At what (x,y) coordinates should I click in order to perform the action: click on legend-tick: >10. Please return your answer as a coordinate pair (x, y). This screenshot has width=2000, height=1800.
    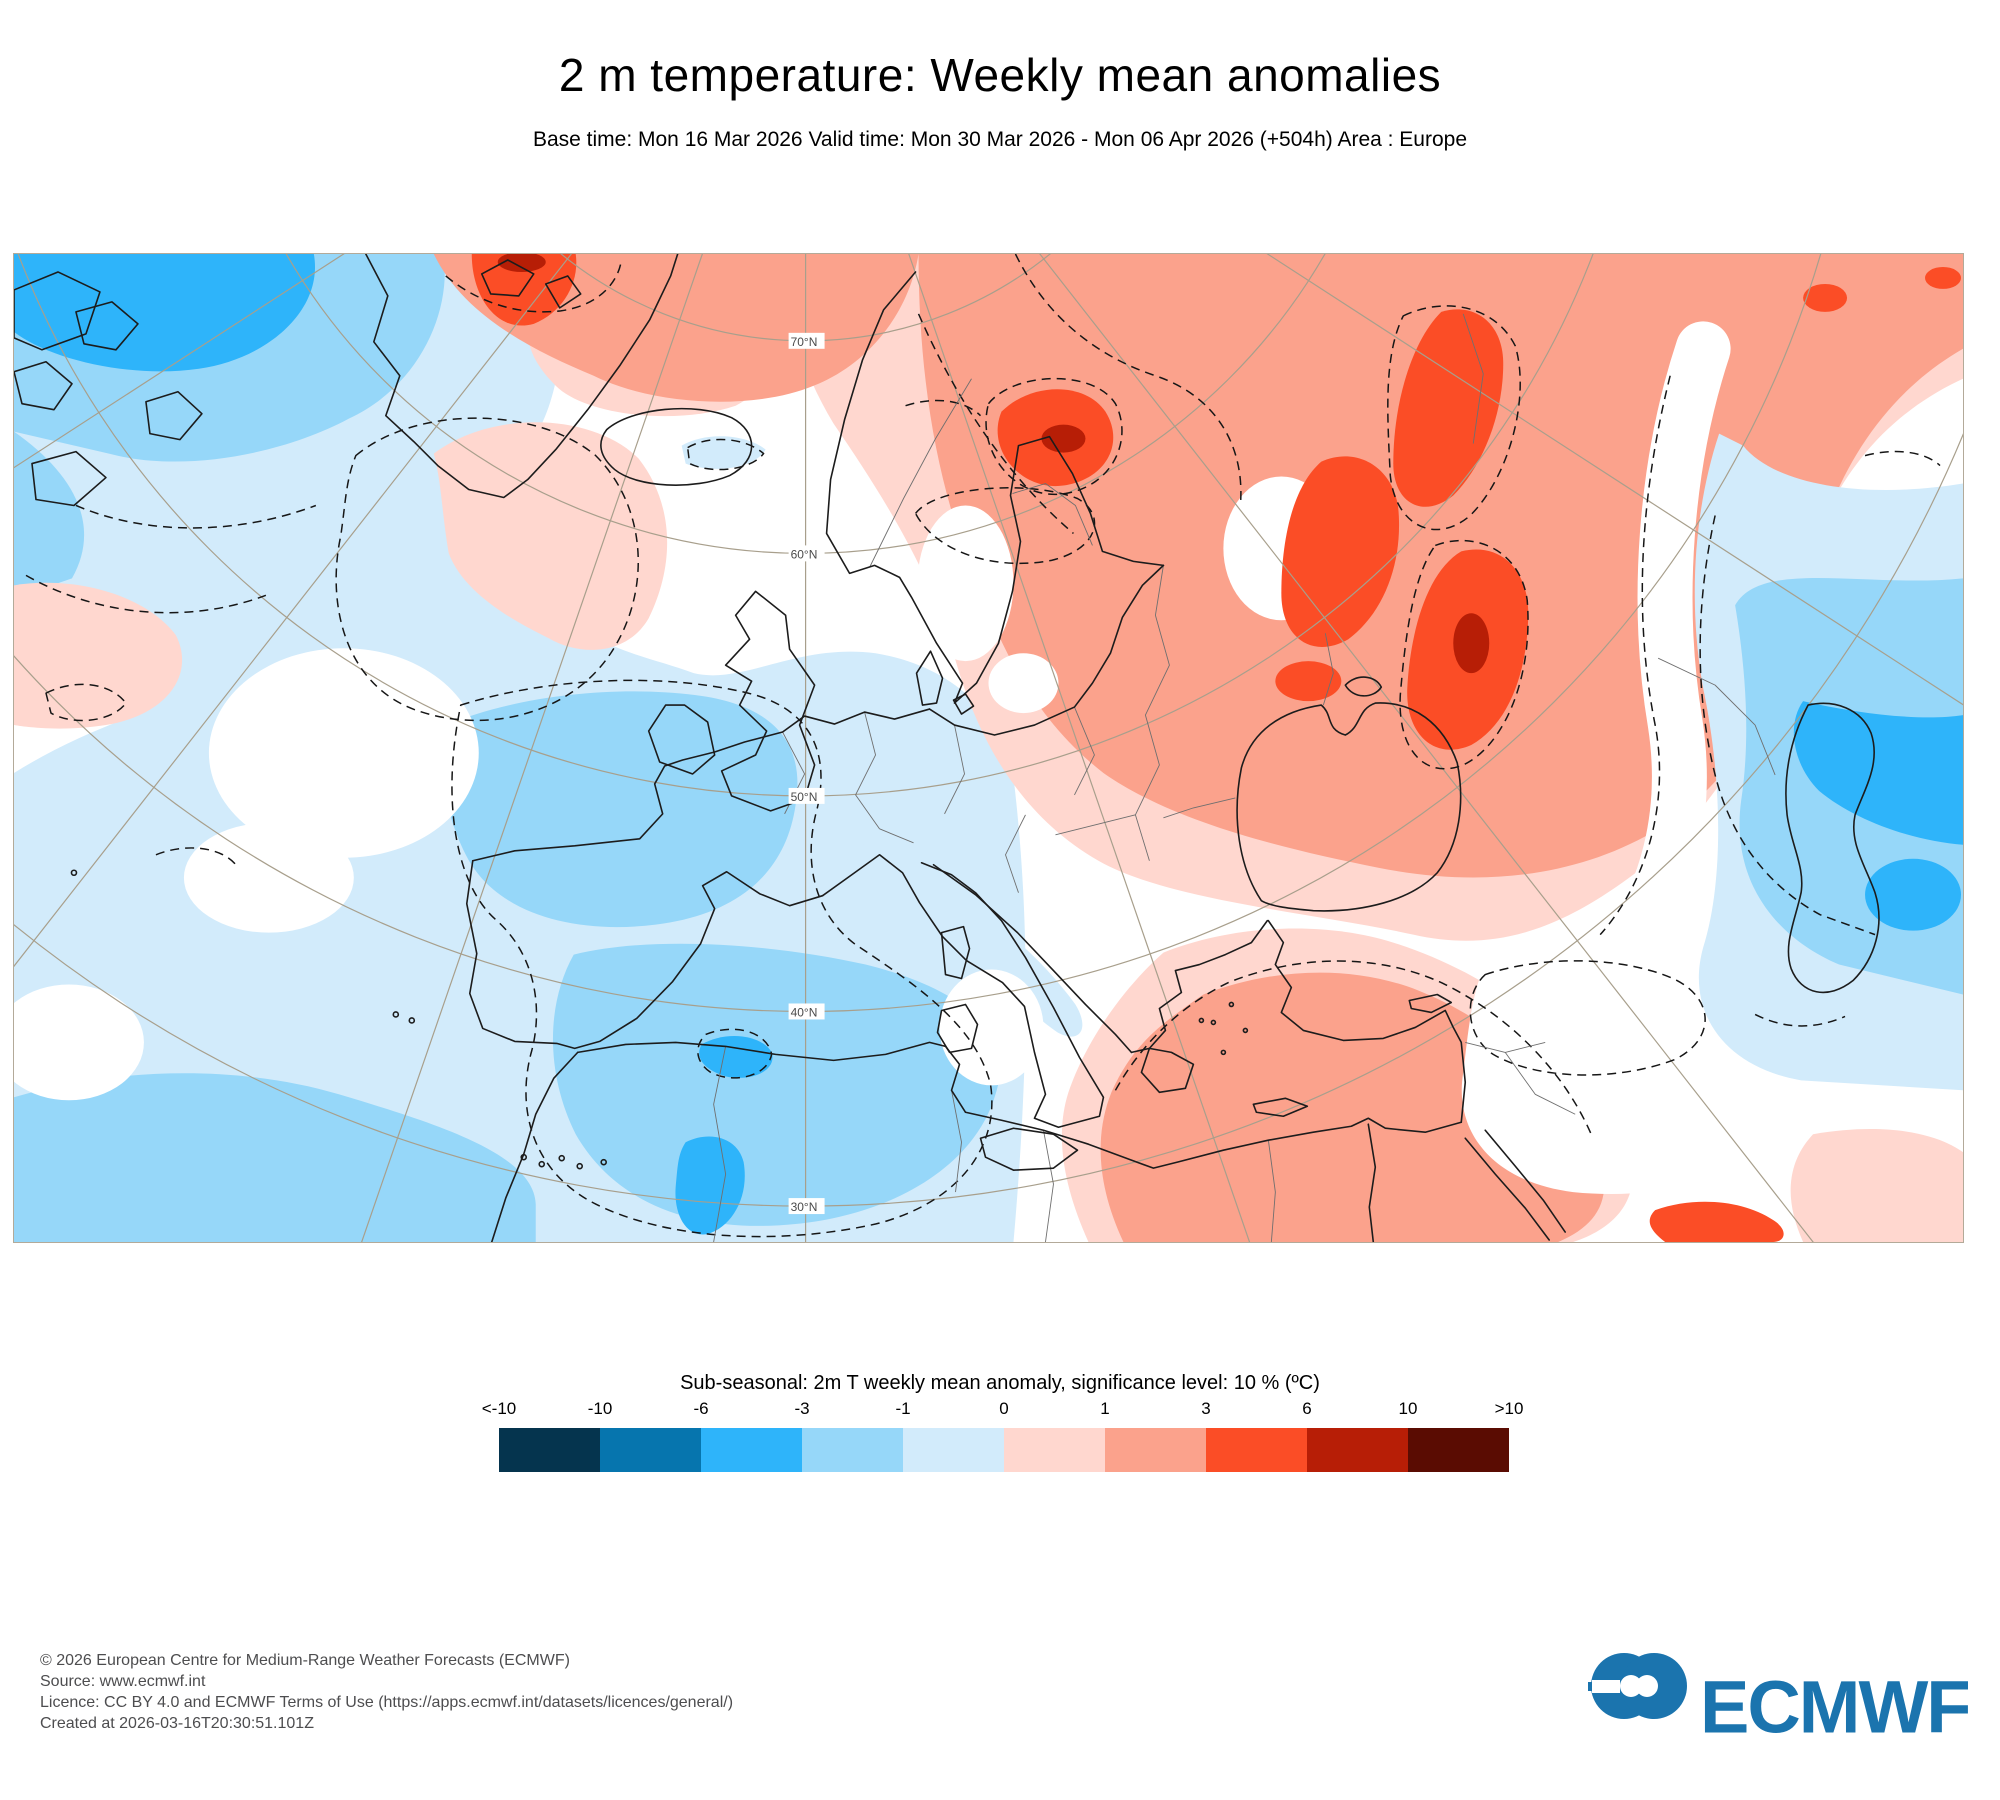
    Looking at the image, I should click on (1509, 1408).